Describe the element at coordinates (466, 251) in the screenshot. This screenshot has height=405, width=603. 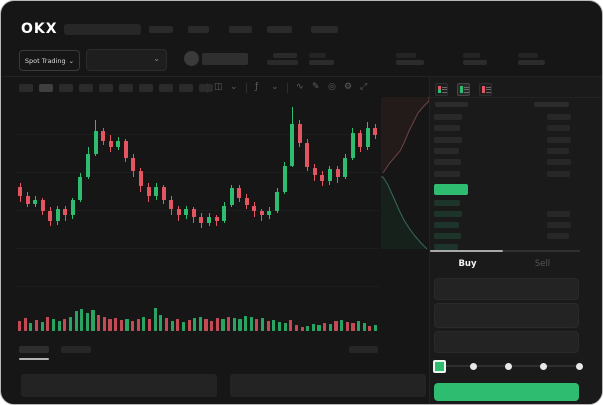
I see `orderbook-scroll-thumb` at that location.